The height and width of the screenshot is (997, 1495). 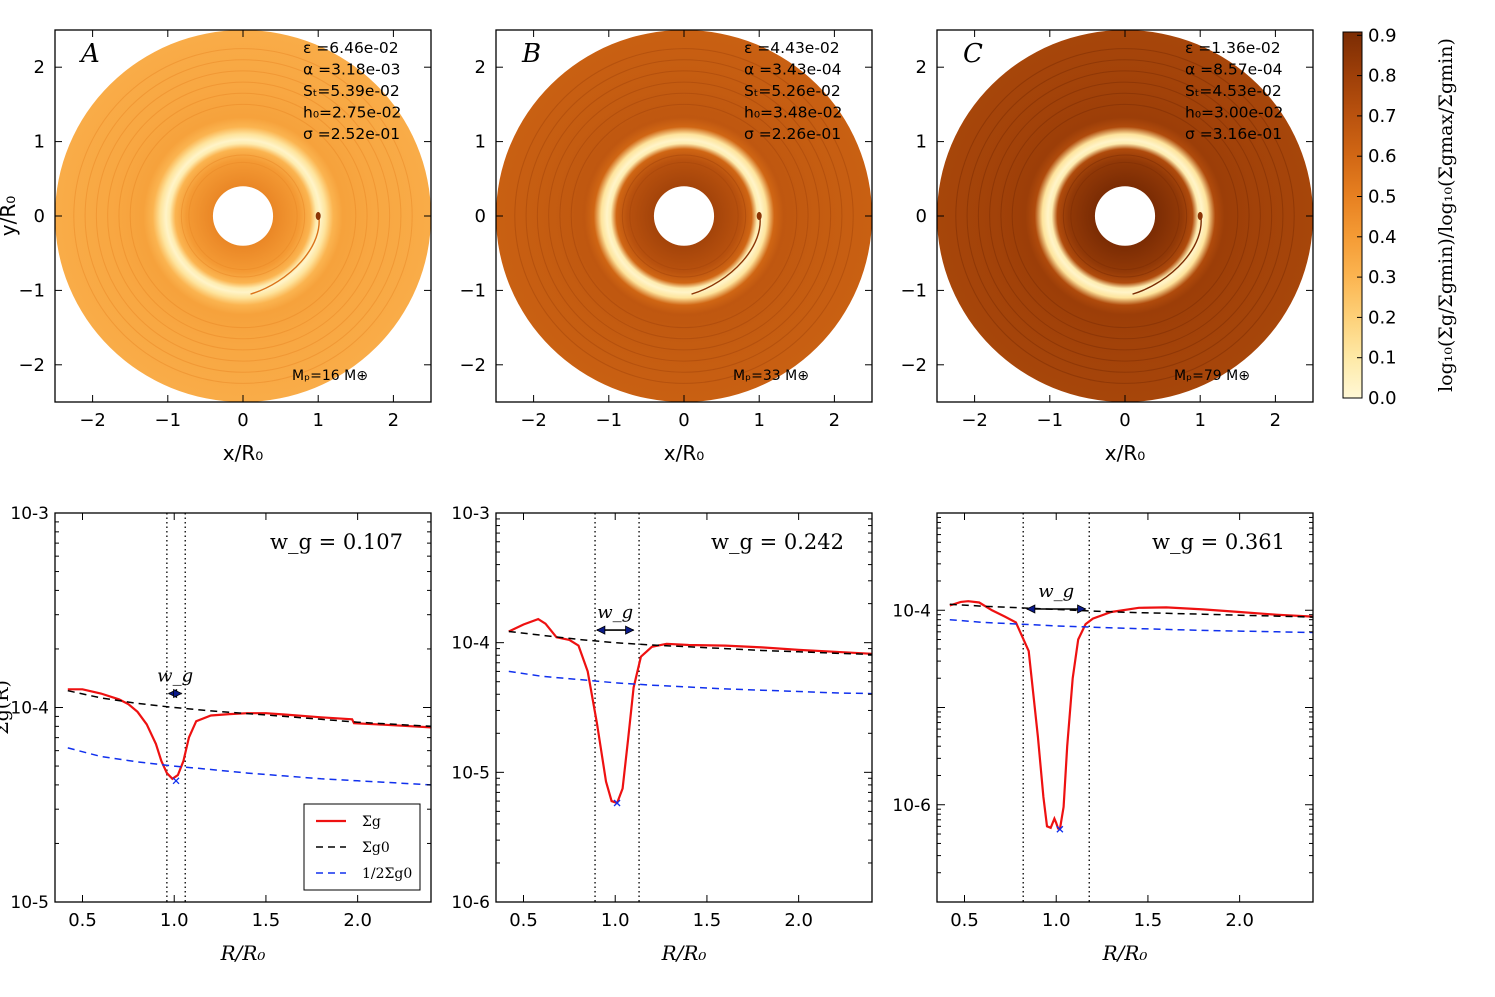 What do you see at coordinates (1382, 76) in the screenshot?
I see `colorbar-tick-label: 0.8` at bounding box center [1382, 76].